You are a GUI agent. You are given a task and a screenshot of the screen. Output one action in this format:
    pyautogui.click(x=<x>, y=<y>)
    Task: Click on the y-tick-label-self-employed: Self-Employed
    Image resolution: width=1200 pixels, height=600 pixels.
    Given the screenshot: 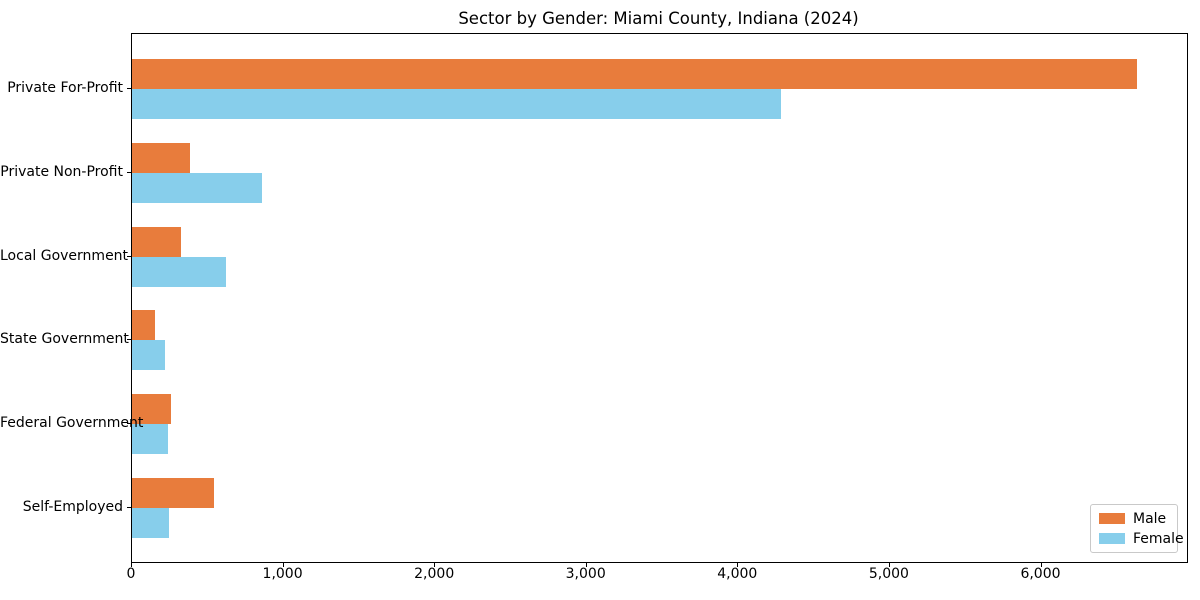 What is the action you would take?
    pyautogui.click(x=72, y=507)
    